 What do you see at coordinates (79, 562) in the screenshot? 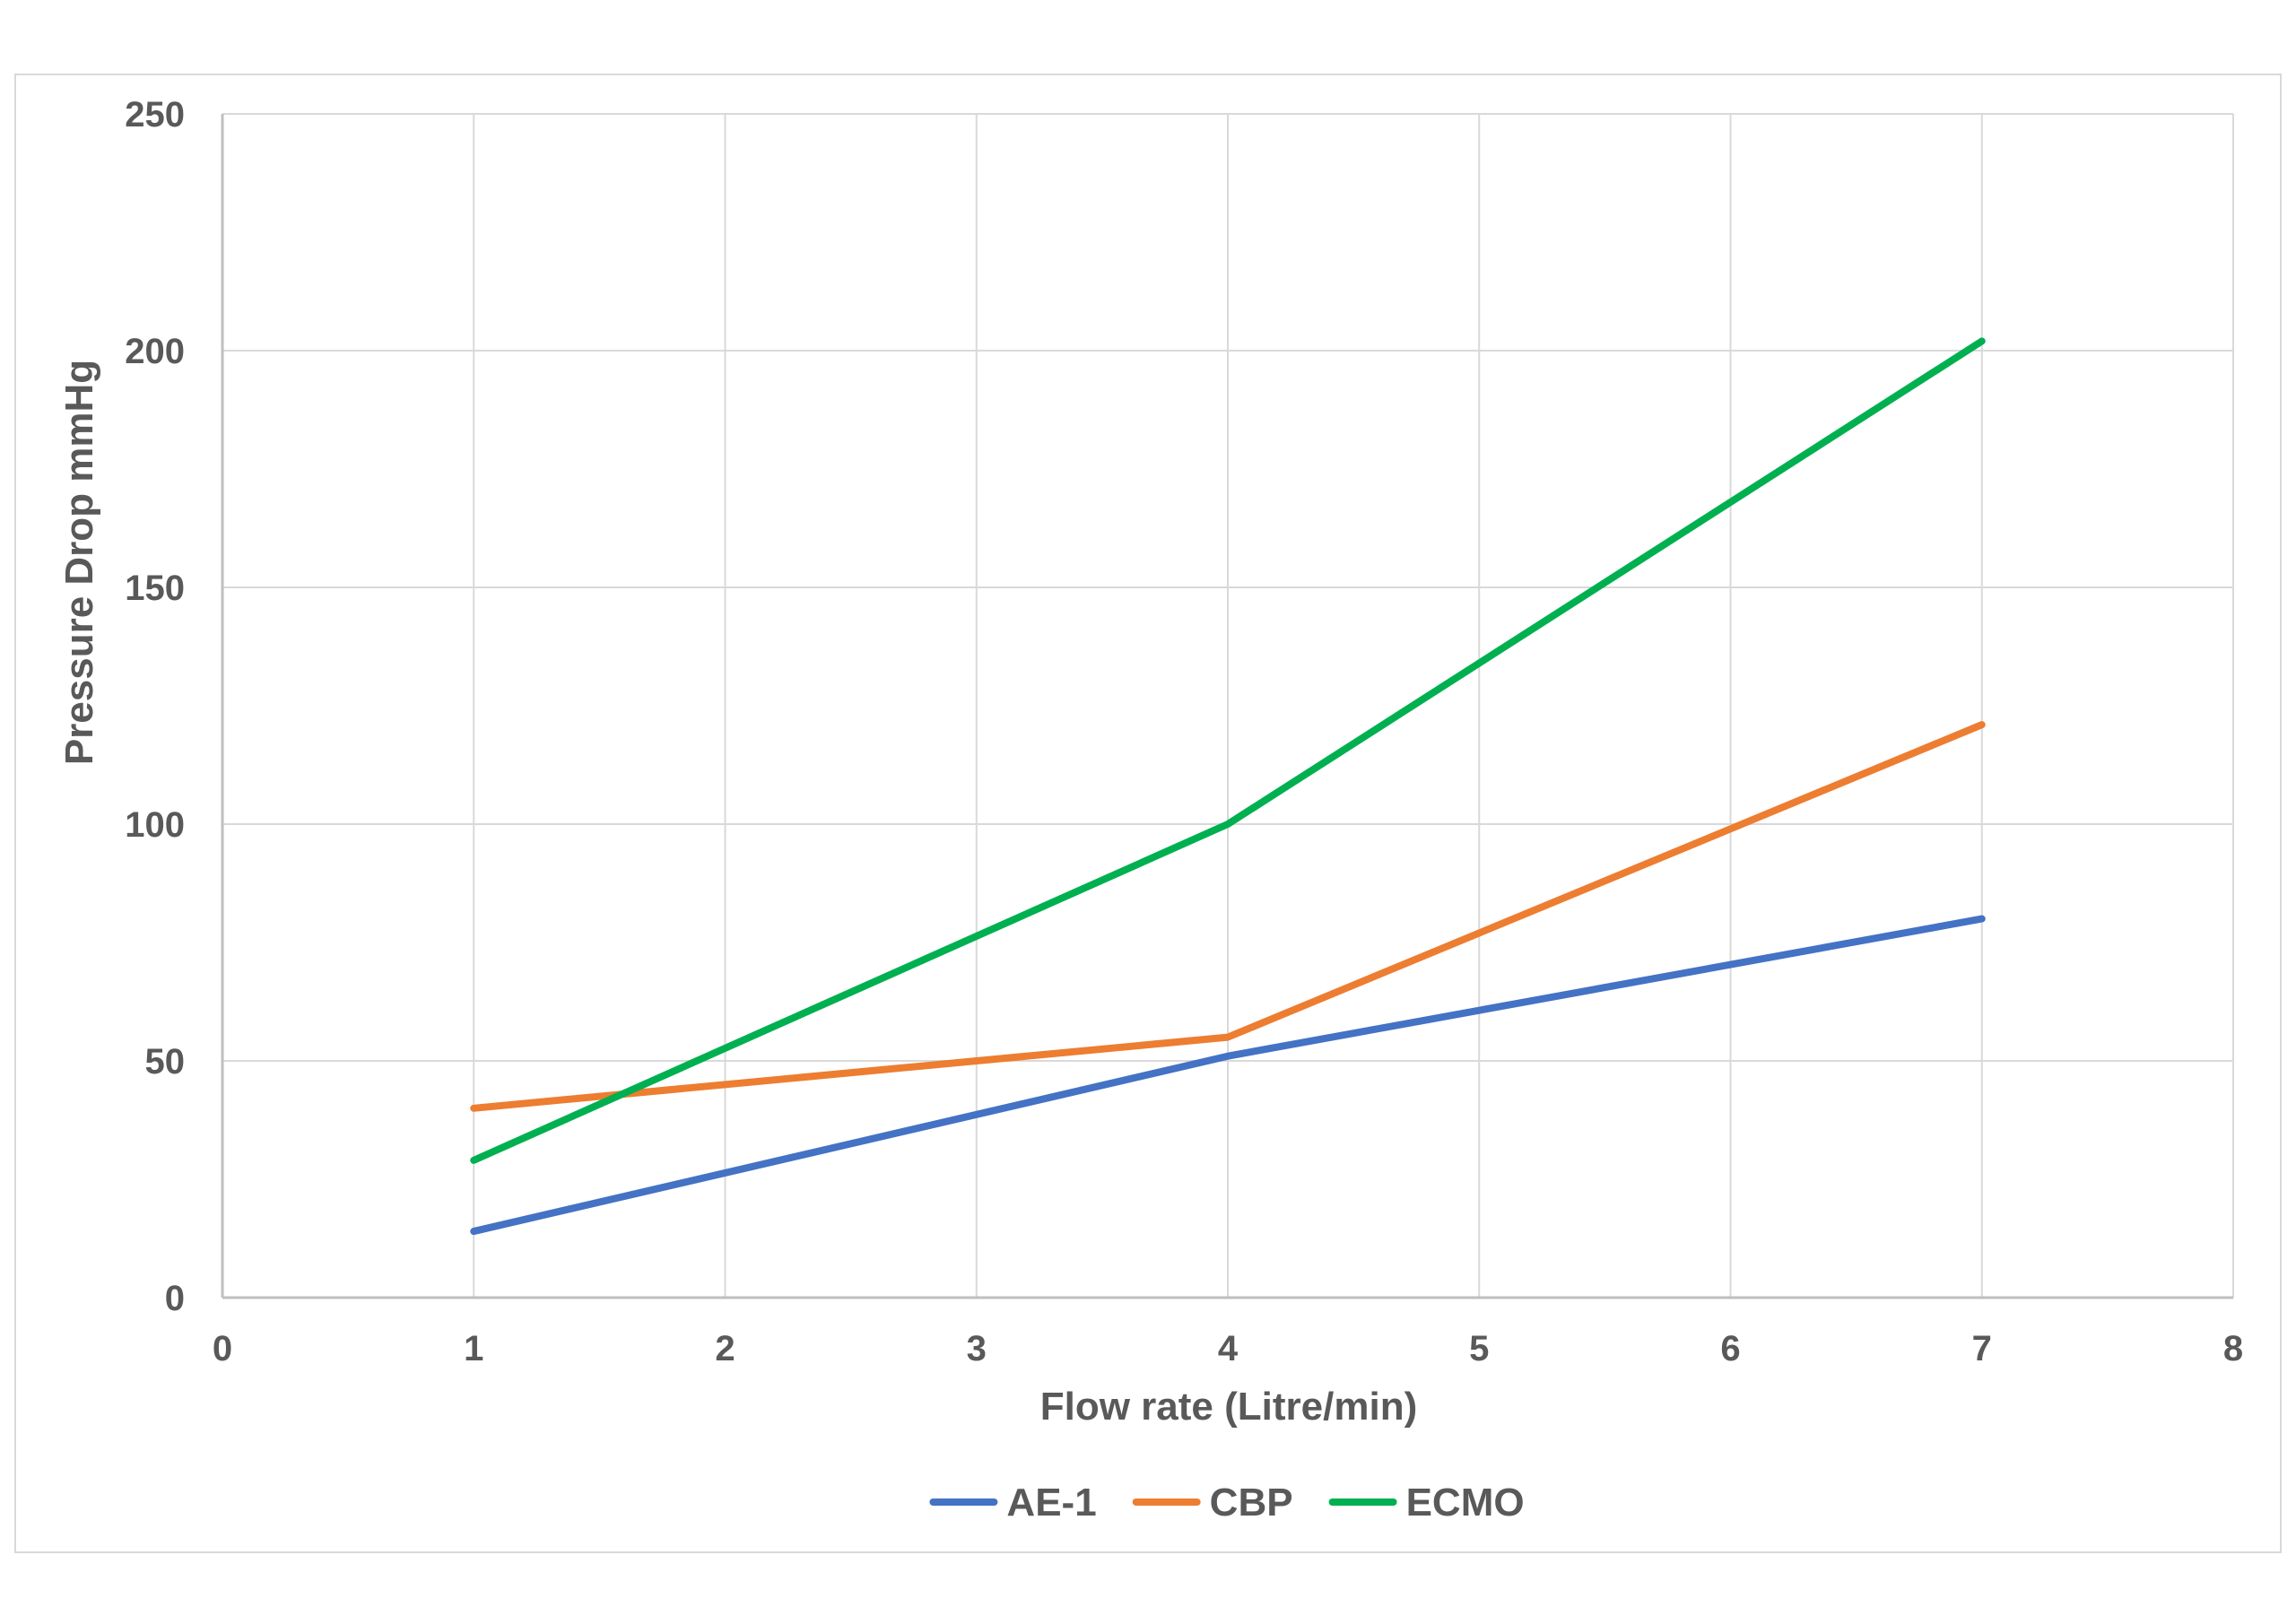
I see `y-axis-title: Pressure Drop mmHg` at bounding box center [79, 562].